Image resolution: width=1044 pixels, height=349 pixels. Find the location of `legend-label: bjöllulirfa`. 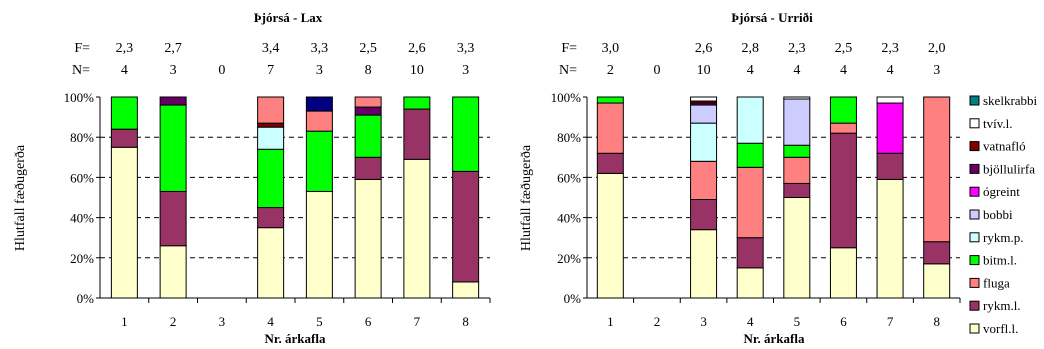

legend-label: bjöllulirfa is located at coordinates (1009, 168).